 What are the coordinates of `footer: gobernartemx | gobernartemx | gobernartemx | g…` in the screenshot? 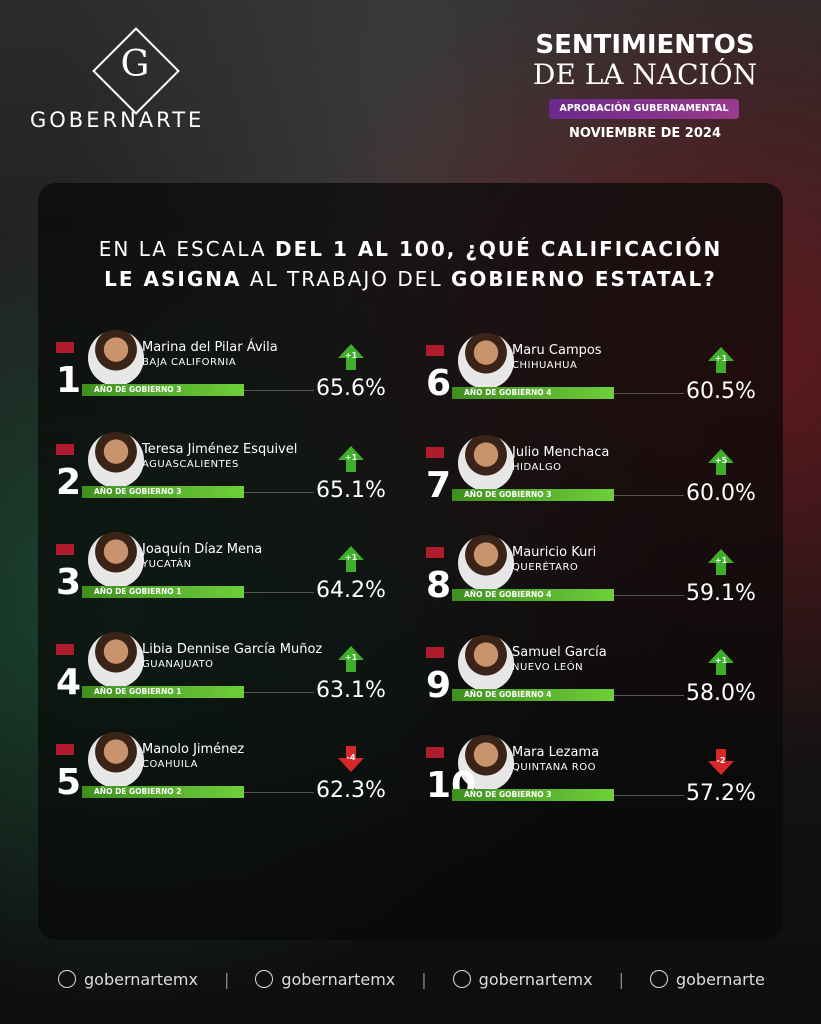 It's located at (418, 979).